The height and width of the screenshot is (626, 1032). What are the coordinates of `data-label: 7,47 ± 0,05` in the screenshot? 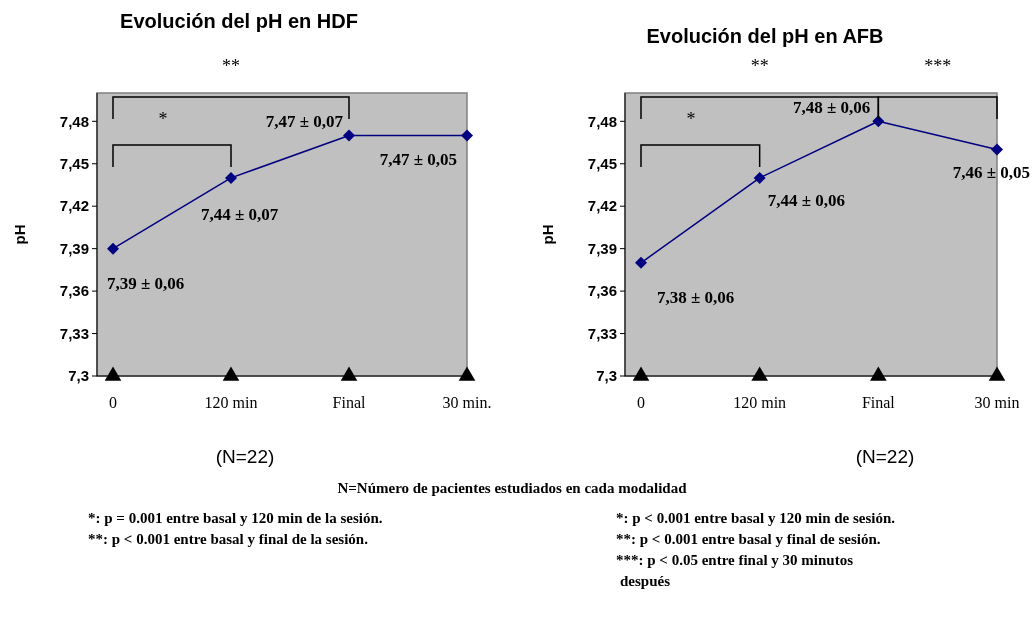 It's located at (418, 160).